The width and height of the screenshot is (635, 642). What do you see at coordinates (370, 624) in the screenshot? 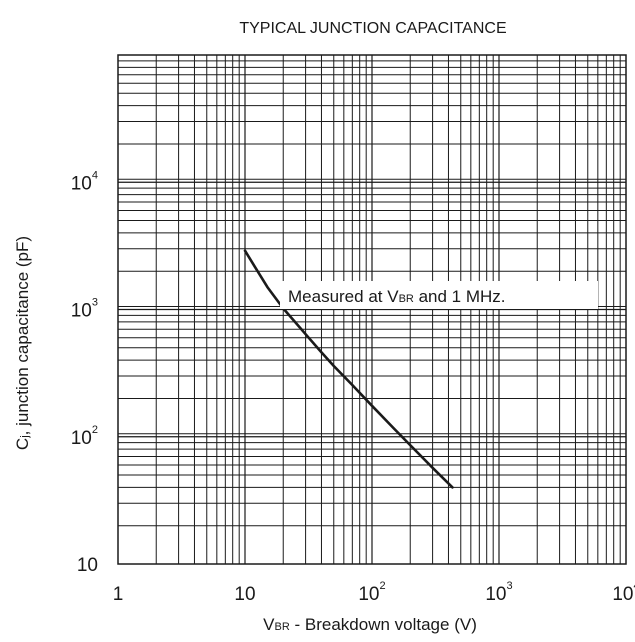
I see `x-axis-label: VBR - Breakdown voltage (V)` at bounding box center [370, 624].